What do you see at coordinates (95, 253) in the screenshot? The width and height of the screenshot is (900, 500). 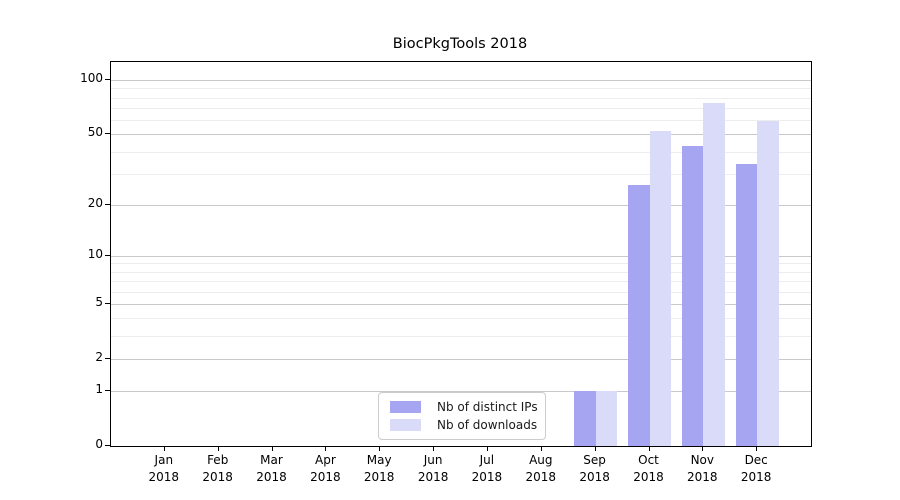 I see `y-tick-label: 10` at bounding box center [95, 253].